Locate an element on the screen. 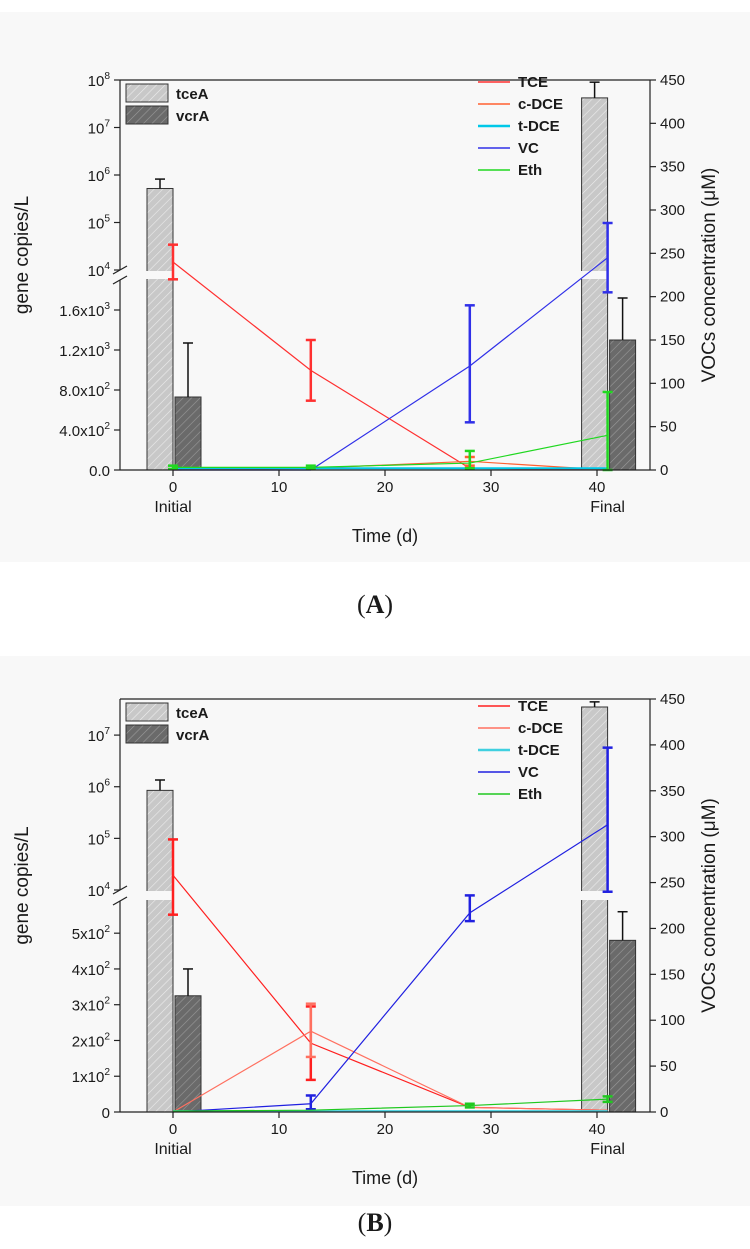 This screenshot has height=1249, width=750. series-line-tce is located at coordinates (390, 992).